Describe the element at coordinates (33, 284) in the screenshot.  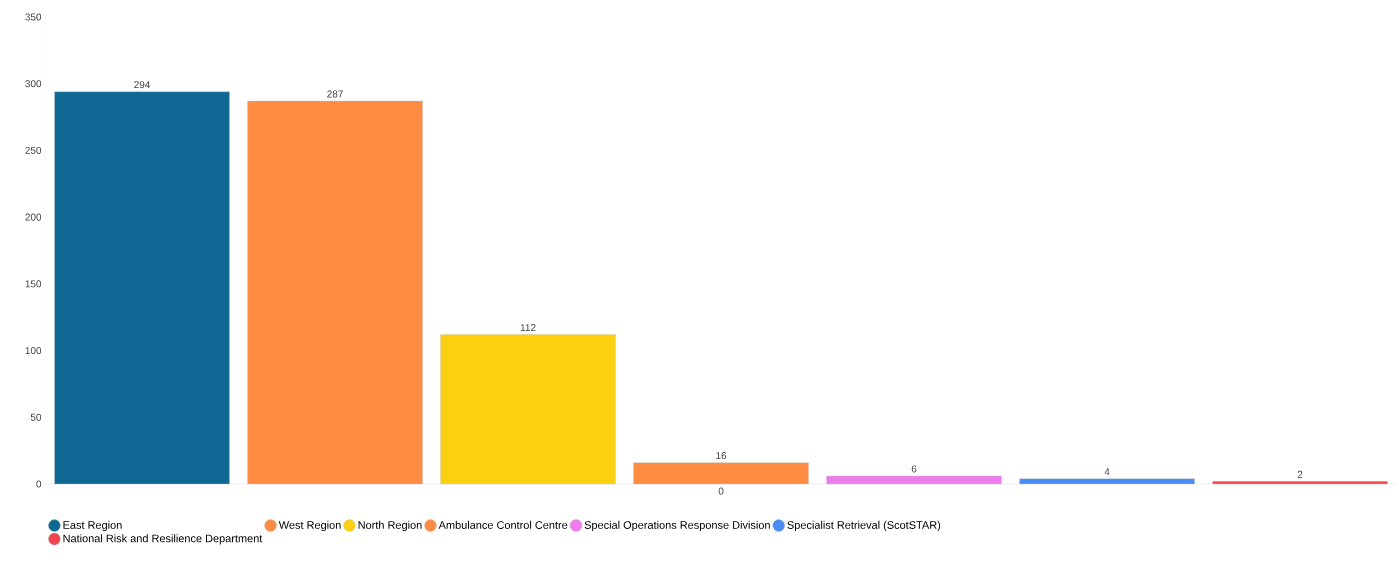
I see `y-tick-label: 150` at that location.